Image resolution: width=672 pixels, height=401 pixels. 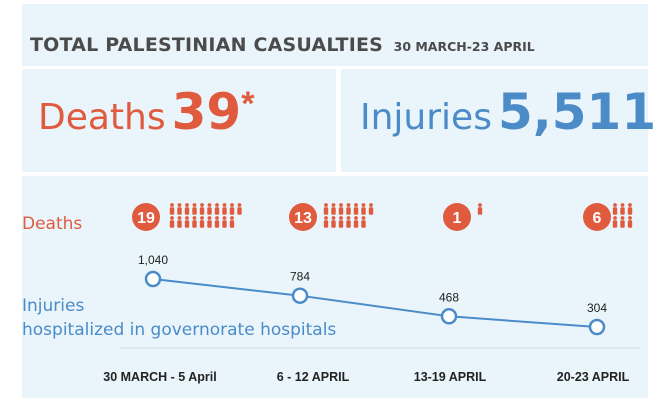 I want to click on total-injuries-label: Injuries, so click(x=426, y=117).